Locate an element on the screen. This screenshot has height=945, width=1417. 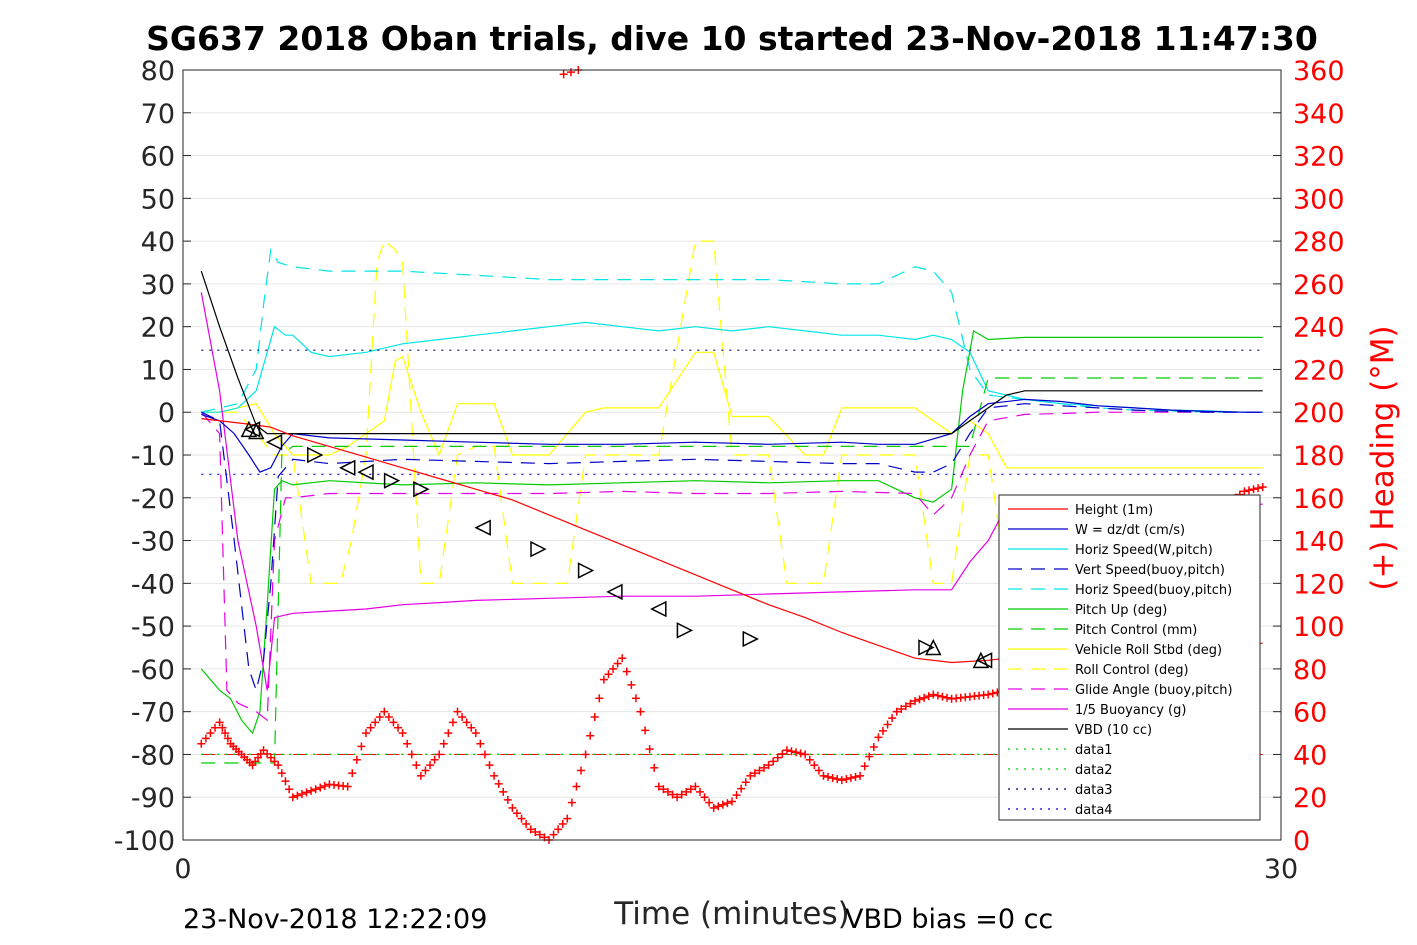
right-tick-label: 160 is located at coordinates (1319, 499).